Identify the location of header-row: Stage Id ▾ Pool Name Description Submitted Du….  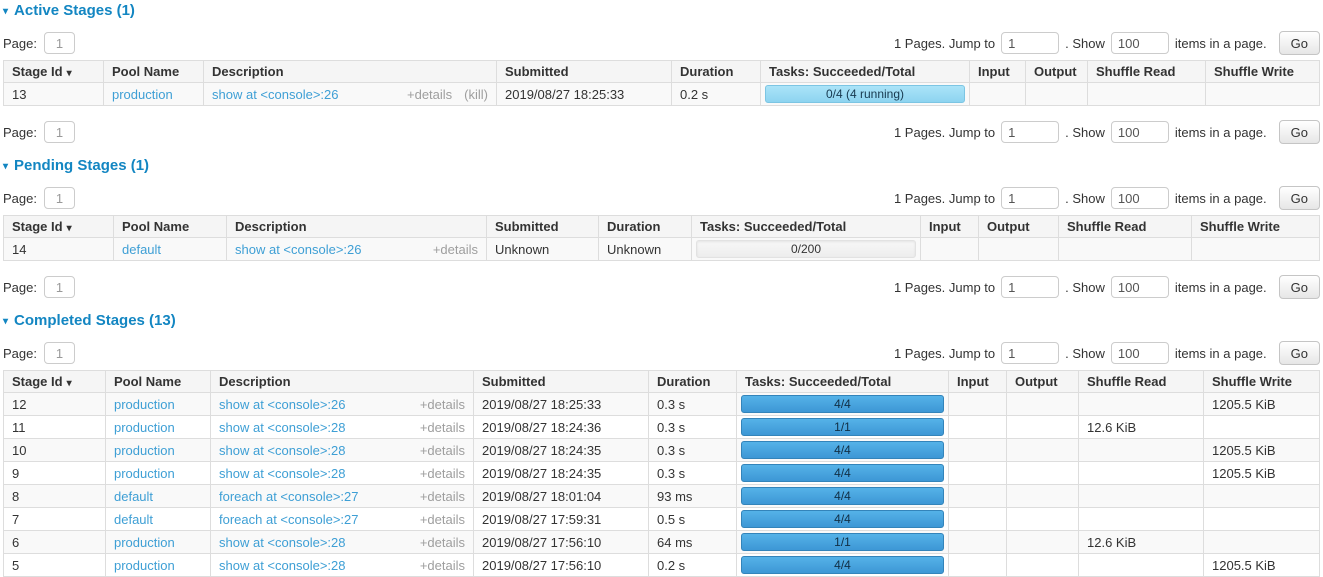
(661, 71).